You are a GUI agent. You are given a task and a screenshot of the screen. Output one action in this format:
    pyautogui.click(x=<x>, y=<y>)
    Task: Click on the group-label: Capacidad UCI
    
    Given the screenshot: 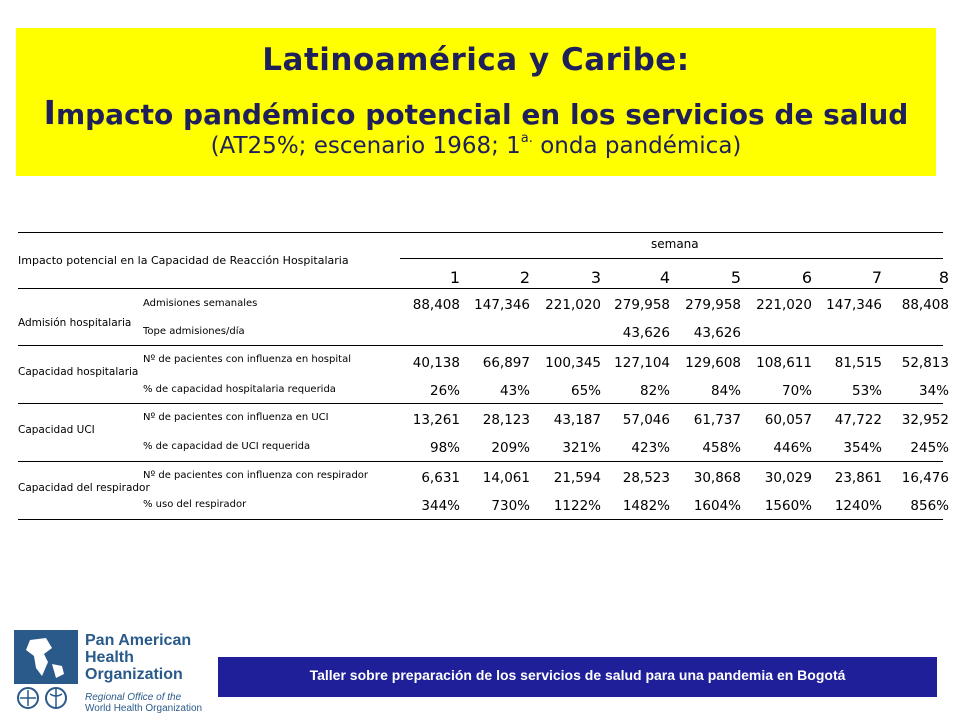 What is the action you would take?
    pyautogui.click(x=56, y=430)
    